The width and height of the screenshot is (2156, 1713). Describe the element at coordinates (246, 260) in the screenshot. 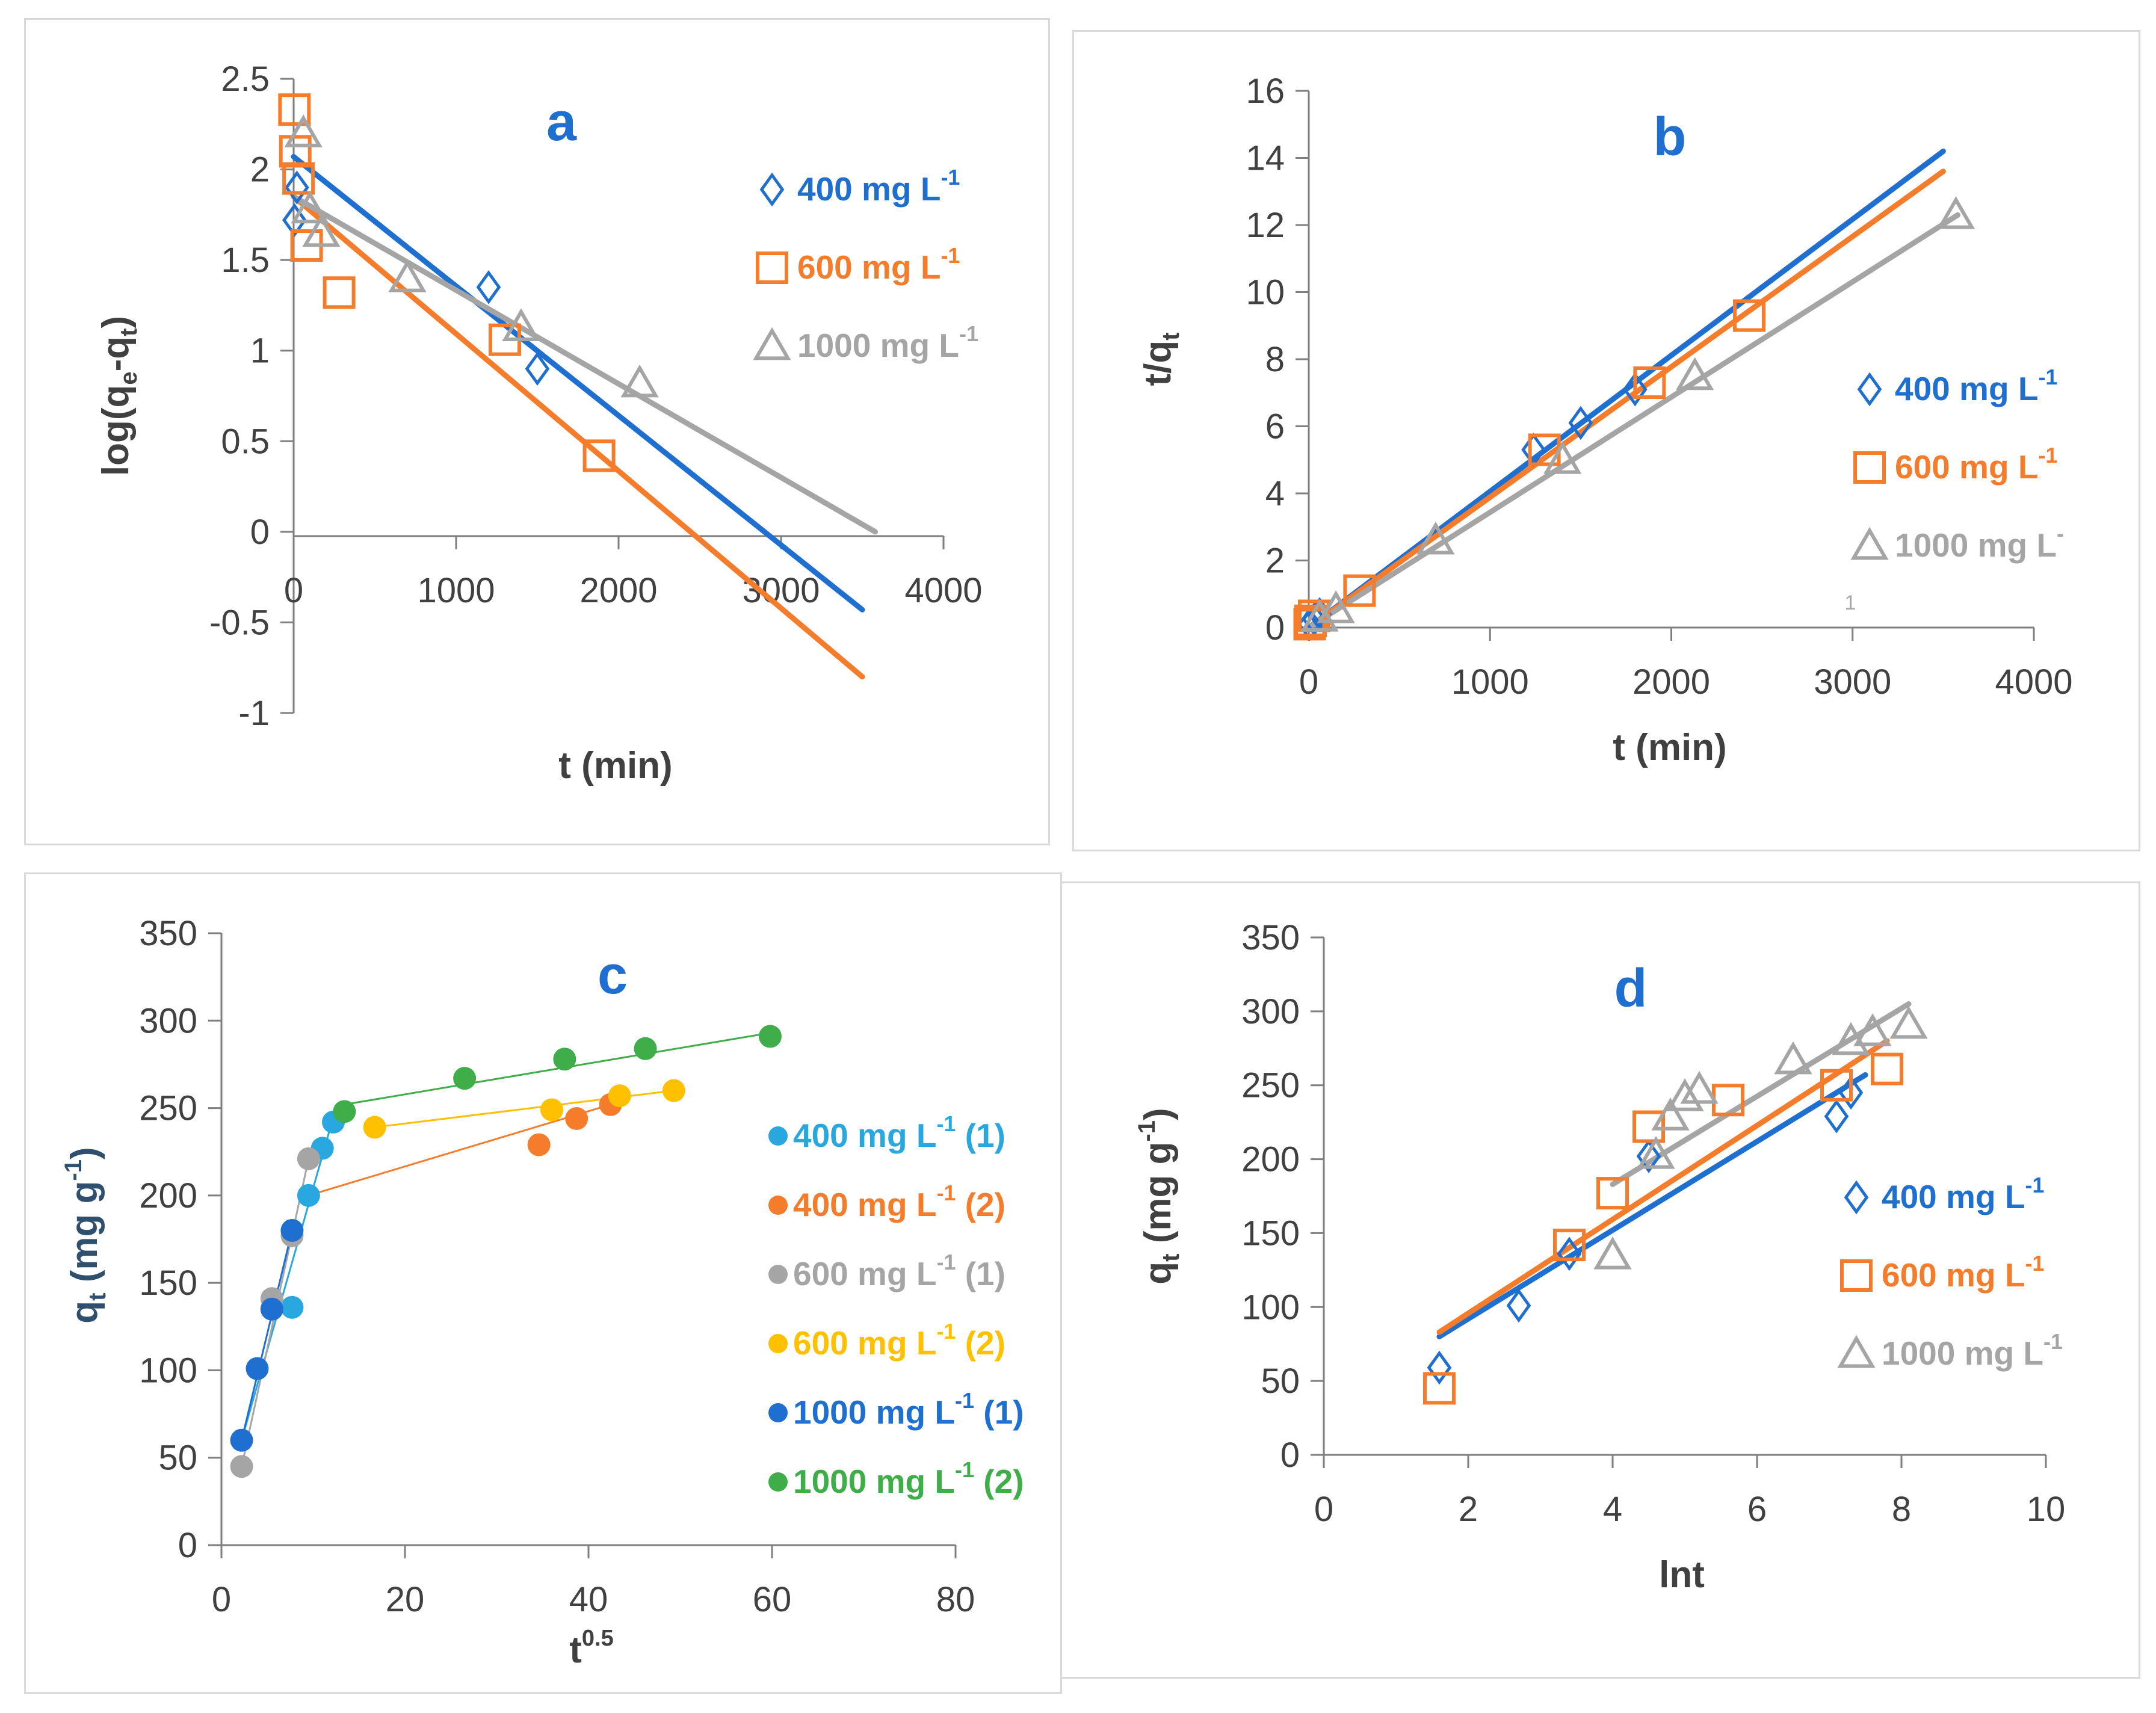

I see `y-tick-label: 1.5` at that location.